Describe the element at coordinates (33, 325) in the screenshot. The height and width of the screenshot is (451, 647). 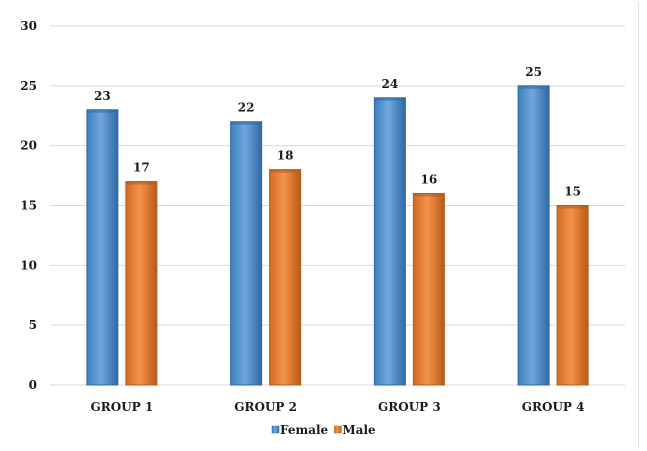
I see `y-tick-label: 5` at that location.